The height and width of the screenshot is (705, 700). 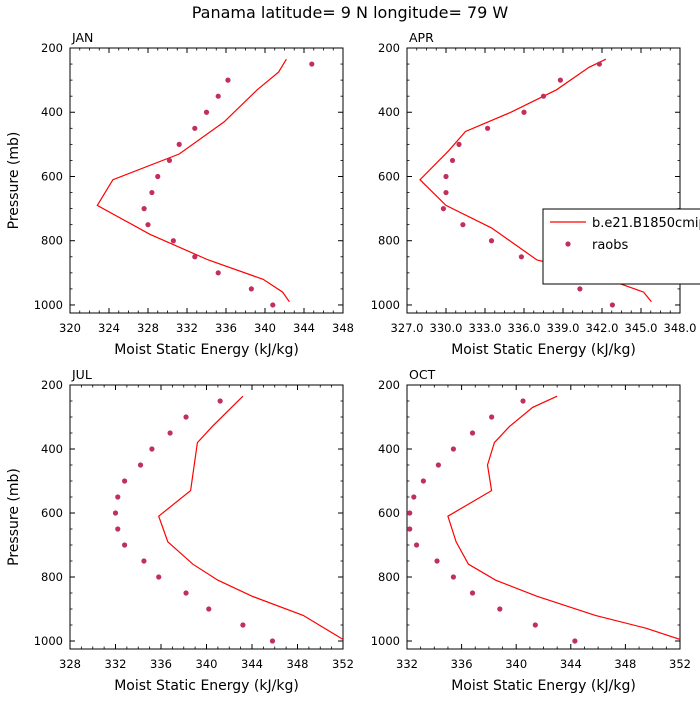 I want to click on panel-apr-y-tick-label: 200, so click(x=389, y=48).